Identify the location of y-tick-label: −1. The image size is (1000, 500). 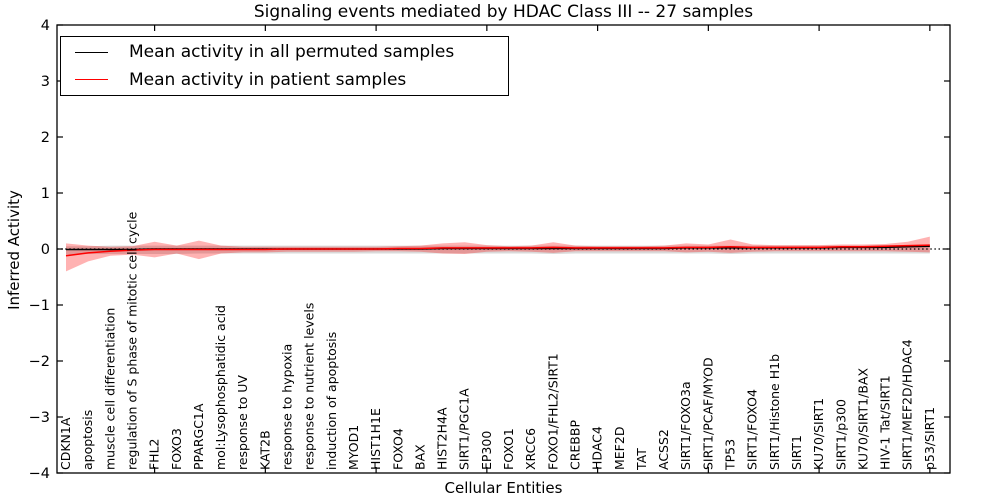
(39, 306).